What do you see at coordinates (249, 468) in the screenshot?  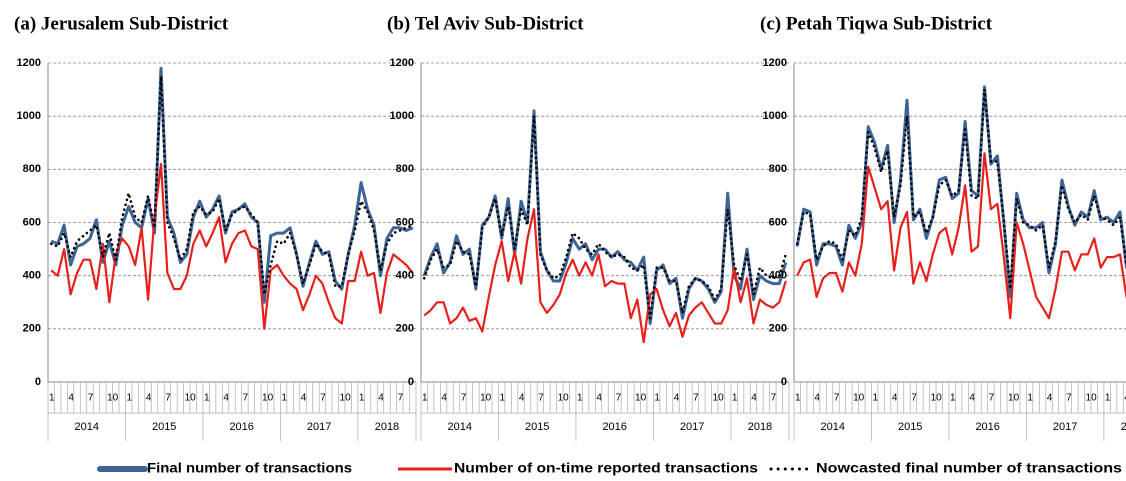 I see `legend-label: Final number of transactions` at bounding box center [249, 468].